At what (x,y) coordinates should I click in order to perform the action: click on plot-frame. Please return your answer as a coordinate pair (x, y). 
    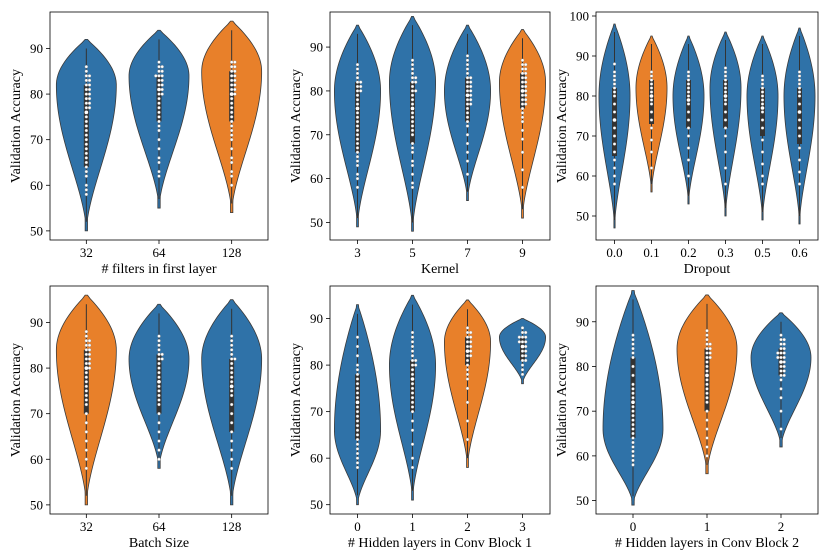
    Looking at the image, I should click on (707, 126).